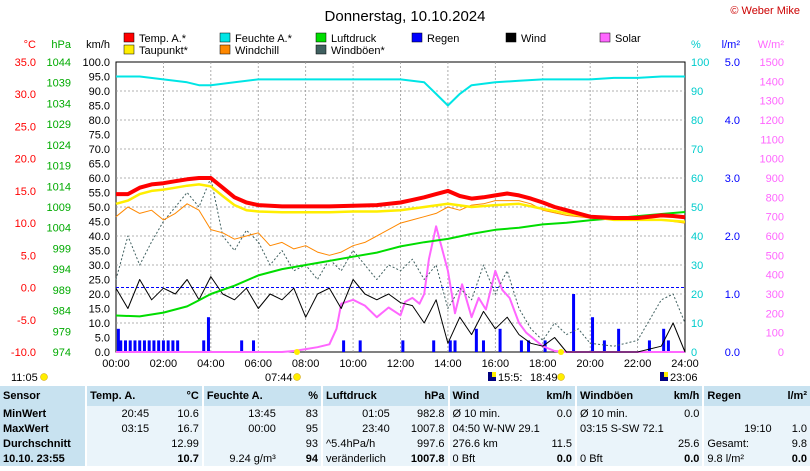  Describe the element at coordinates (99, 310) in the screenshot. I see `speed-tick-label: 15.0` at that location.